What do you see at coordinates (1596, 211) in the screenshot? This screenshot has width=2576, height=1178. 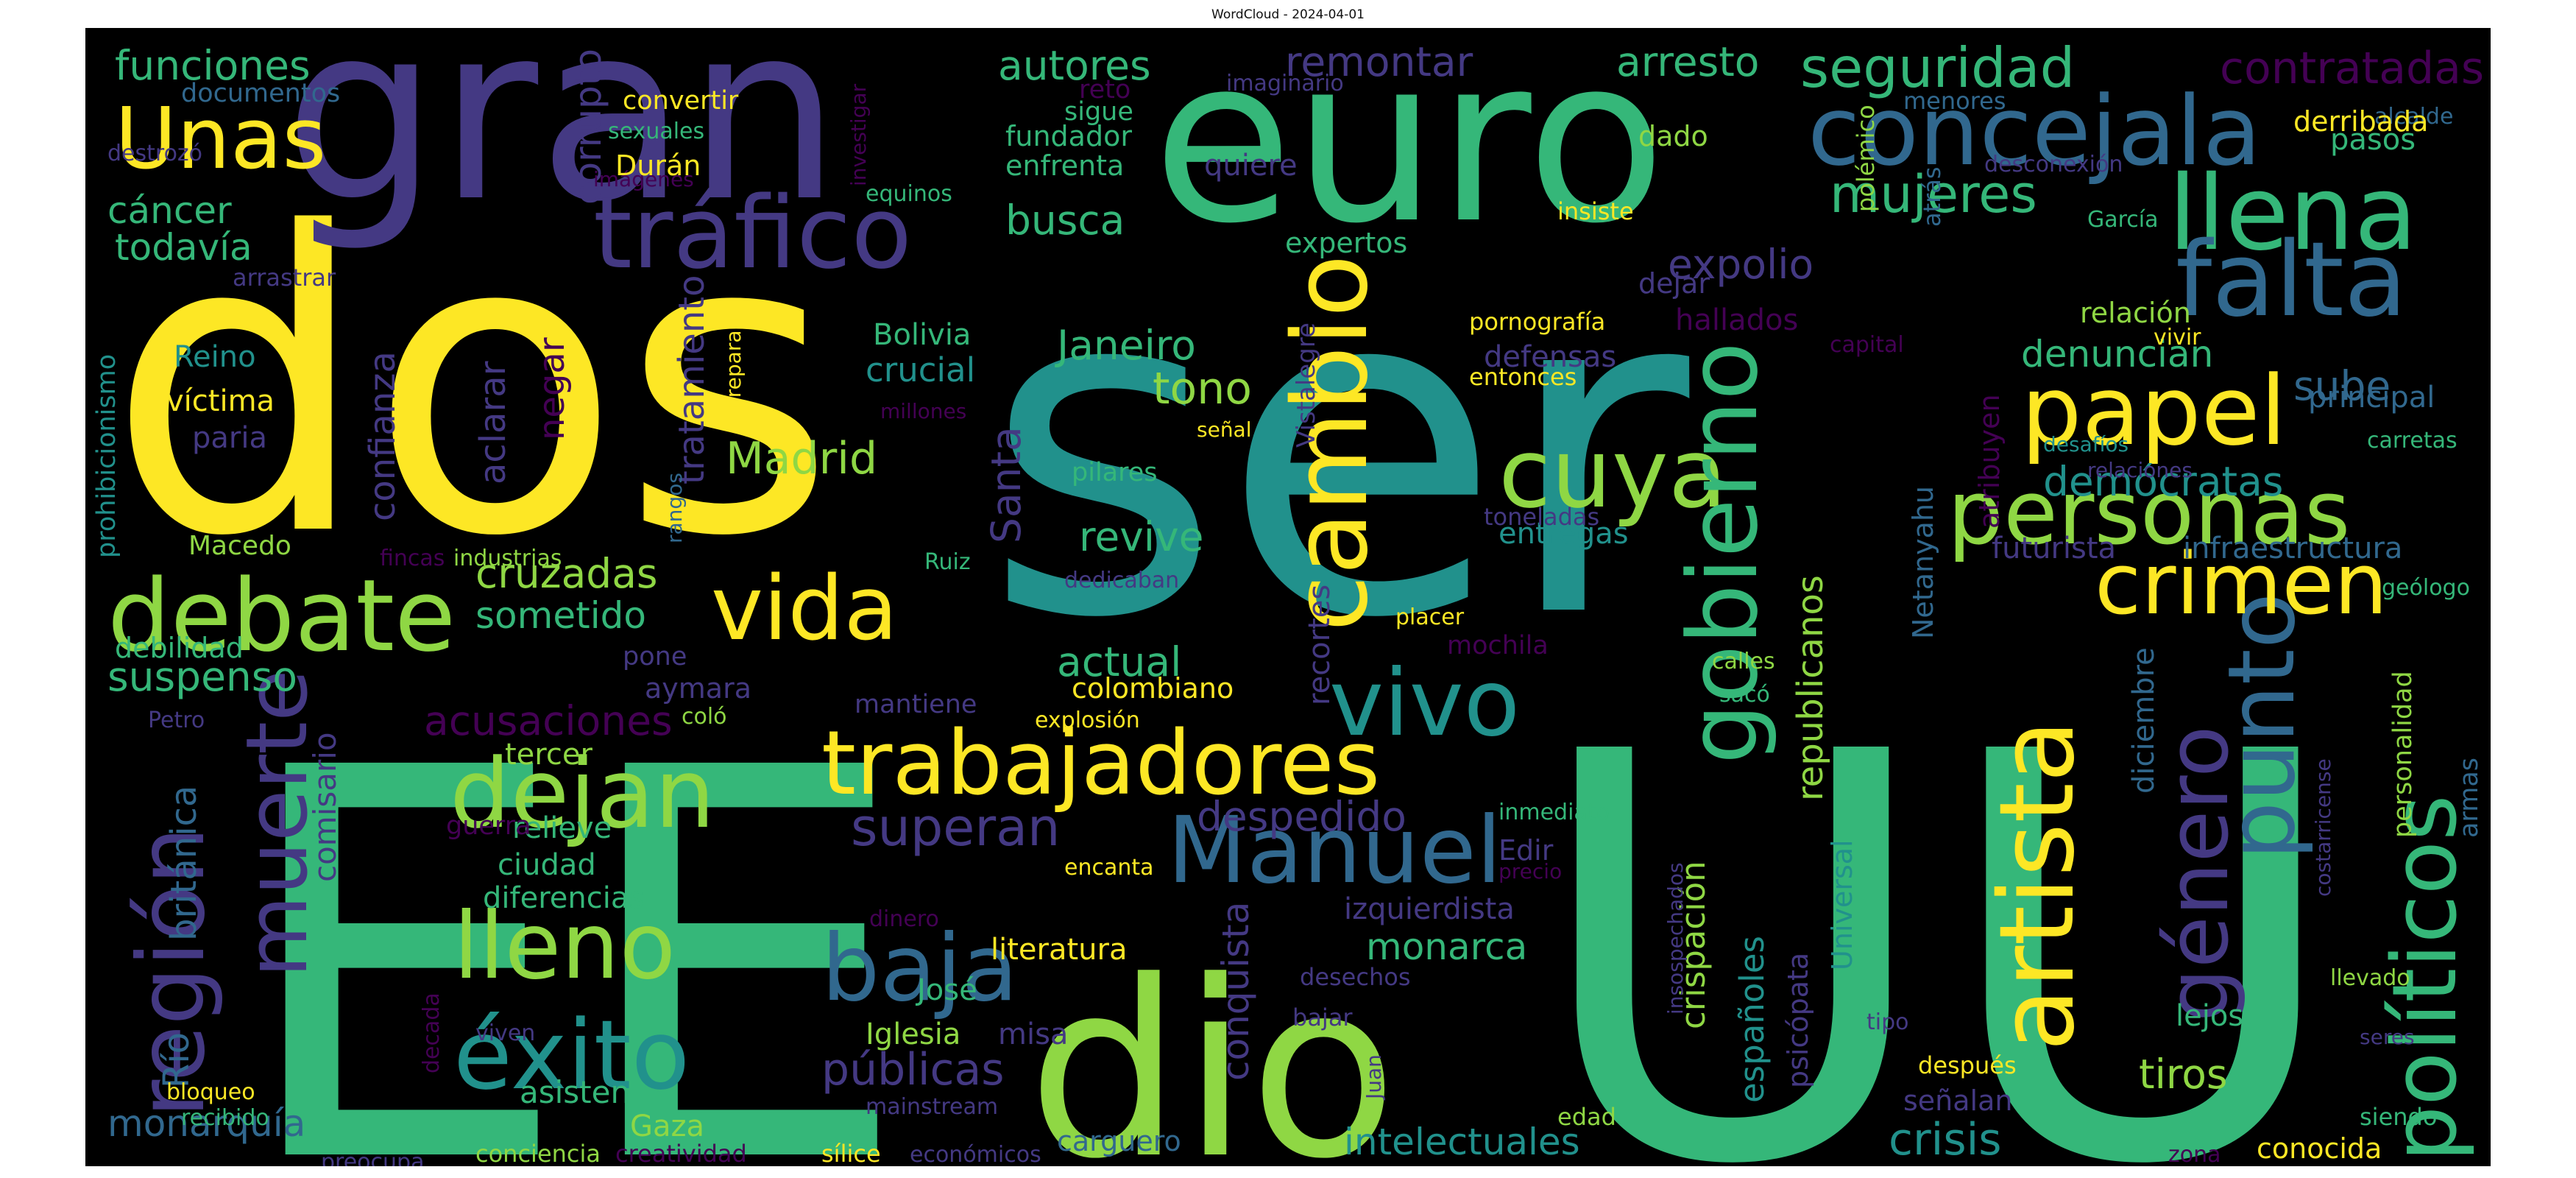 I see `word-154: insiste` at bounding box center [1596, 211].